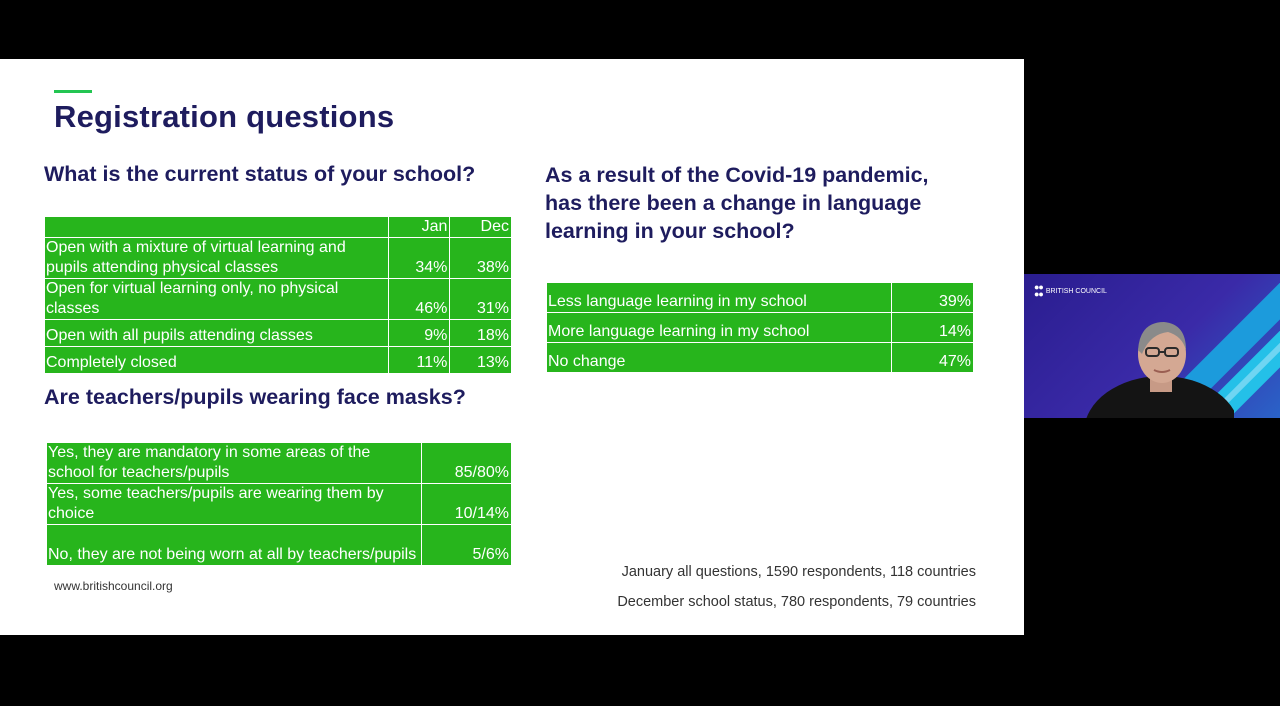 The image size is (1280, 706). I want to click on british-council-logo: ●● ●● BRITISH COUNCIL, so click(1070, 290).